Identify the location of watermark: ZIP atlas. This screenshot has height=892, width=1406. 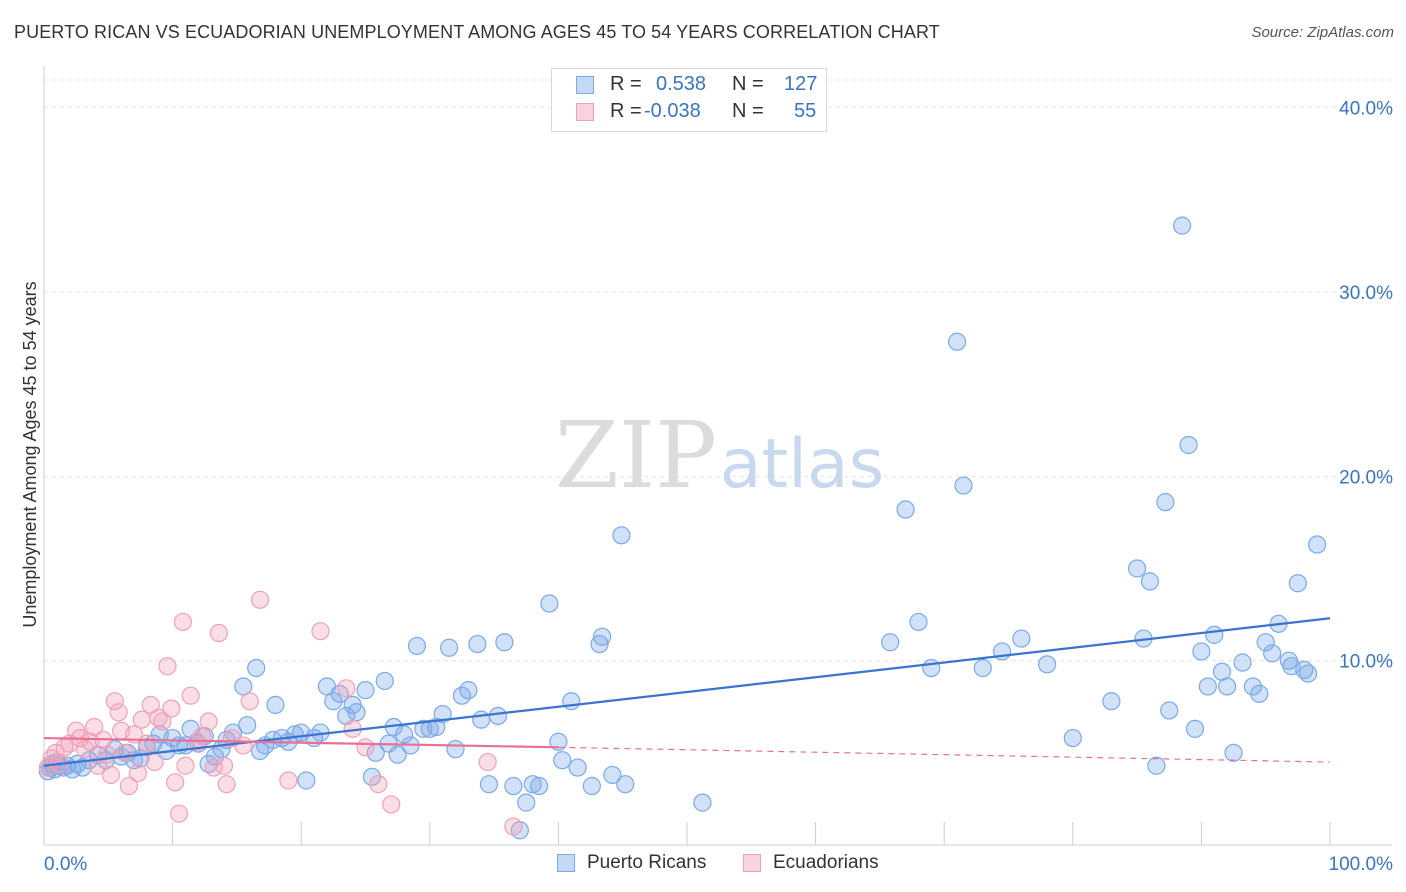
(719, 455).